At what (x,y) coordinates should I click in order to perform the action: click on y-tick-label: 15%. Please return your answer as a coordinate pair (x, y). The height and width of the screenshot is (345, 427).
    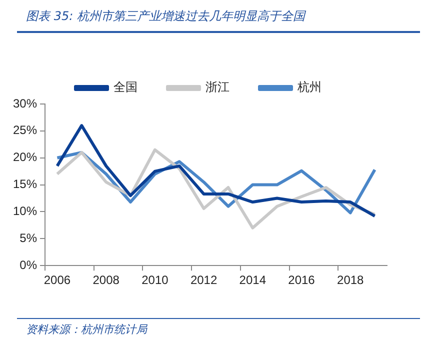
    Looking at the image, I should click on (25, 184).